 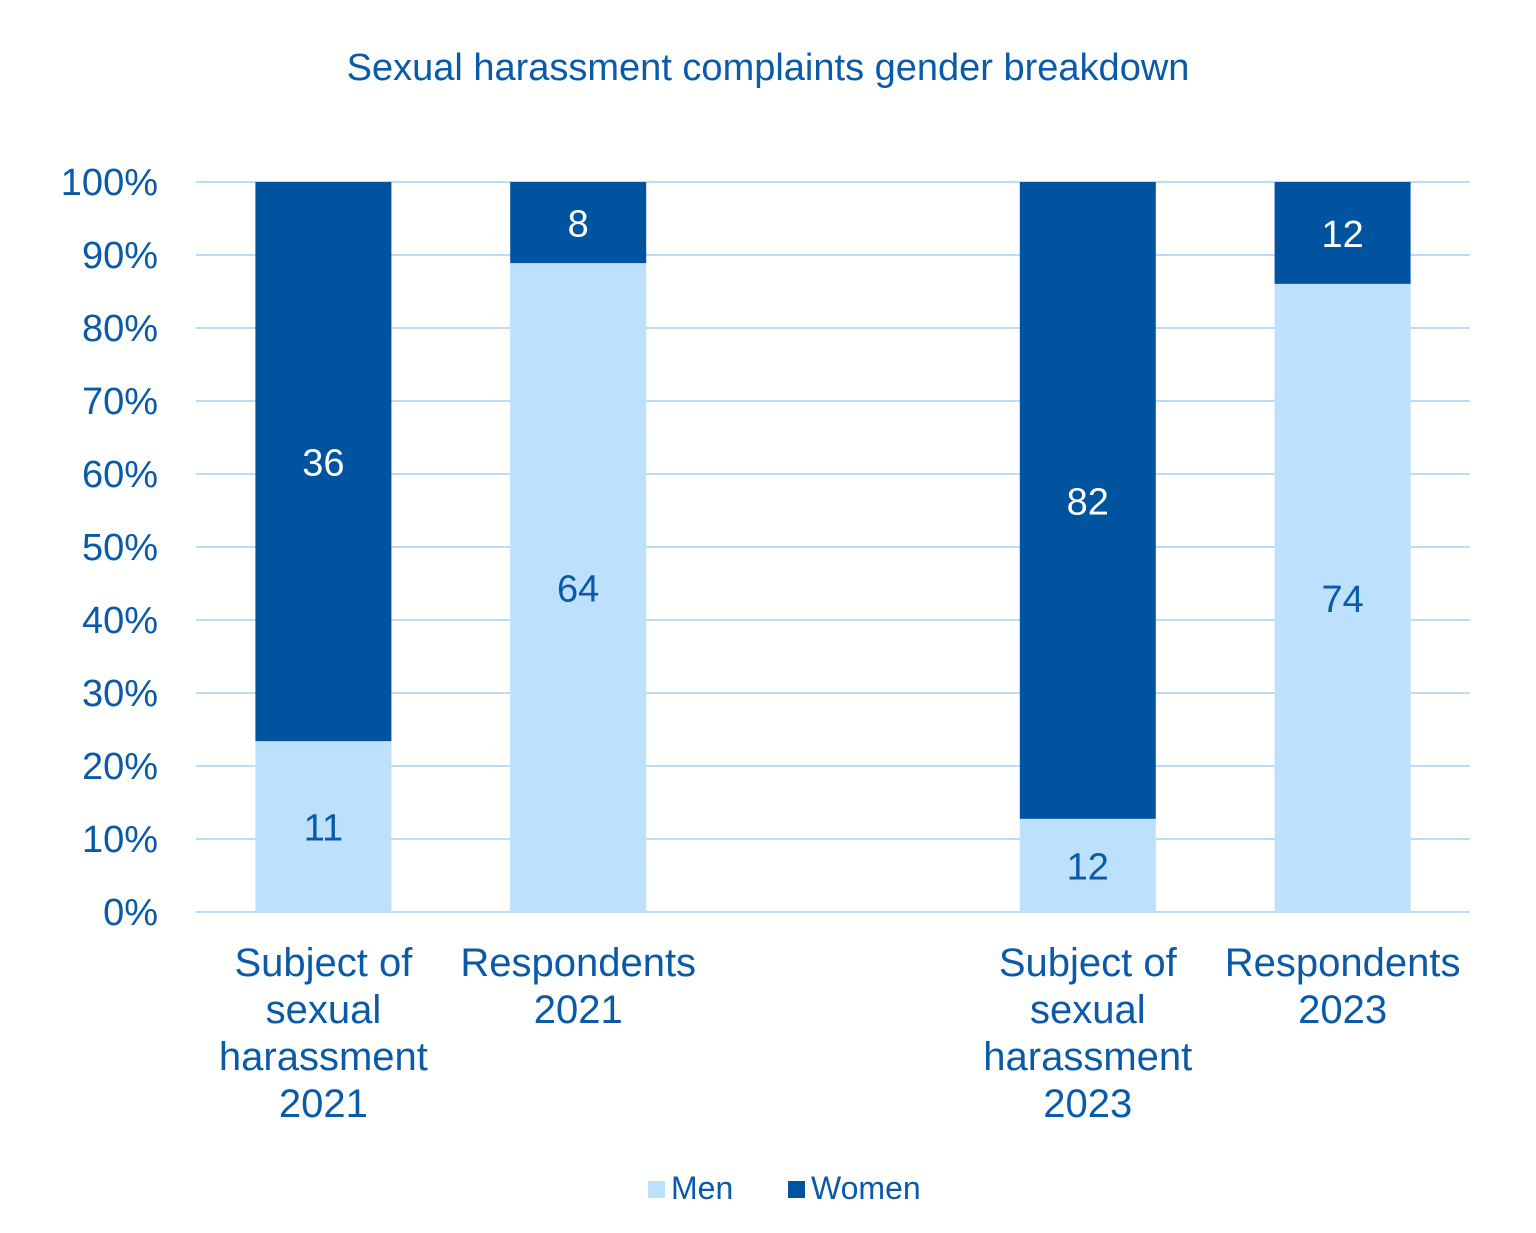 I want to click on data-label: 82, so click(x=1088, y=502).